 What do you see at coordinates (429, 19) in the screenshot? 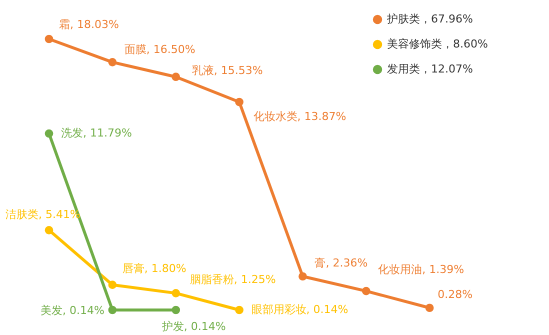
I see `legend-label: 护肤类，67.96%` at bounding box center [429, 19].